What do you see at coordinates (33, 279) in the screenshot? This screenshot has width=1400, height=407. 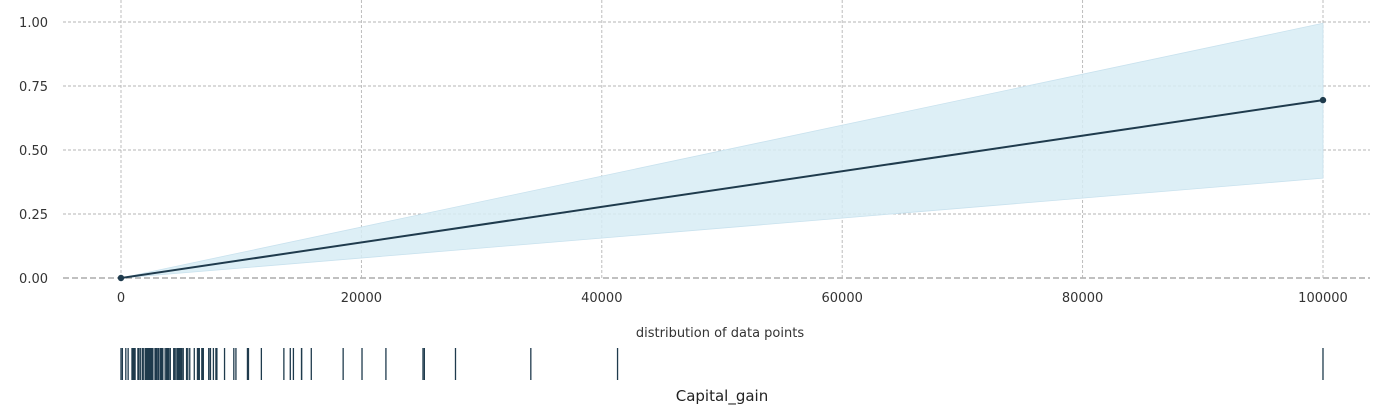 I see `y-tick-label: 0.00` at bounding box center [33, 279].